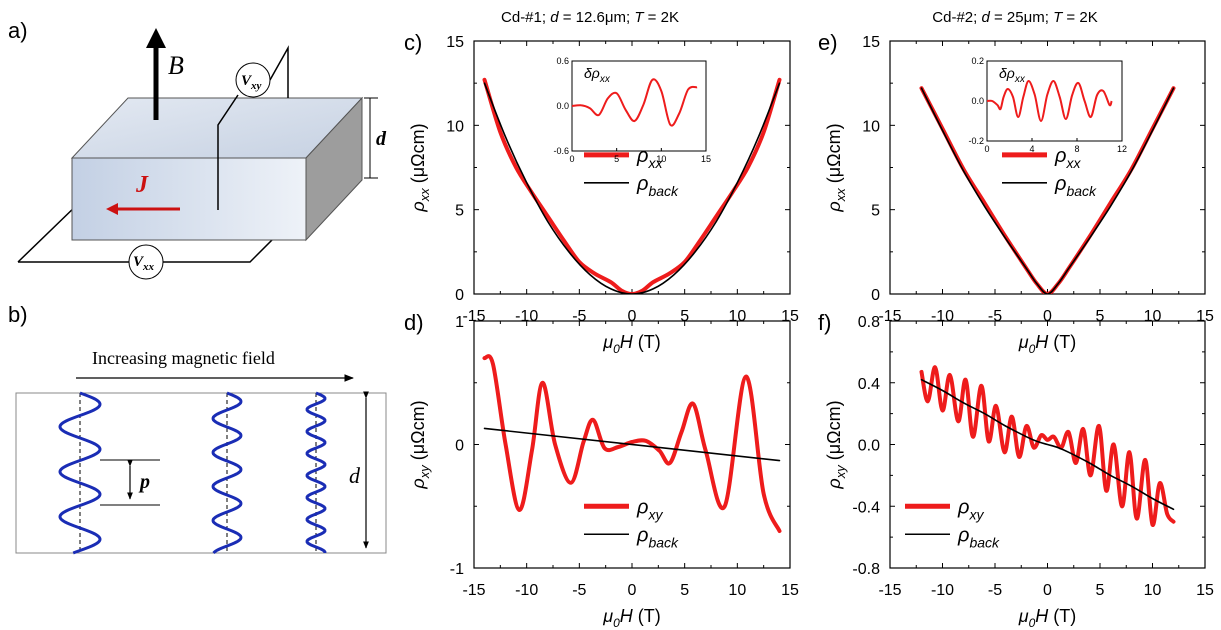 This screenshot has height=630, width=1221. Describe the element at coordinates (459, 322) in the screenshot. I see `y-tick-label: 1` at that location.